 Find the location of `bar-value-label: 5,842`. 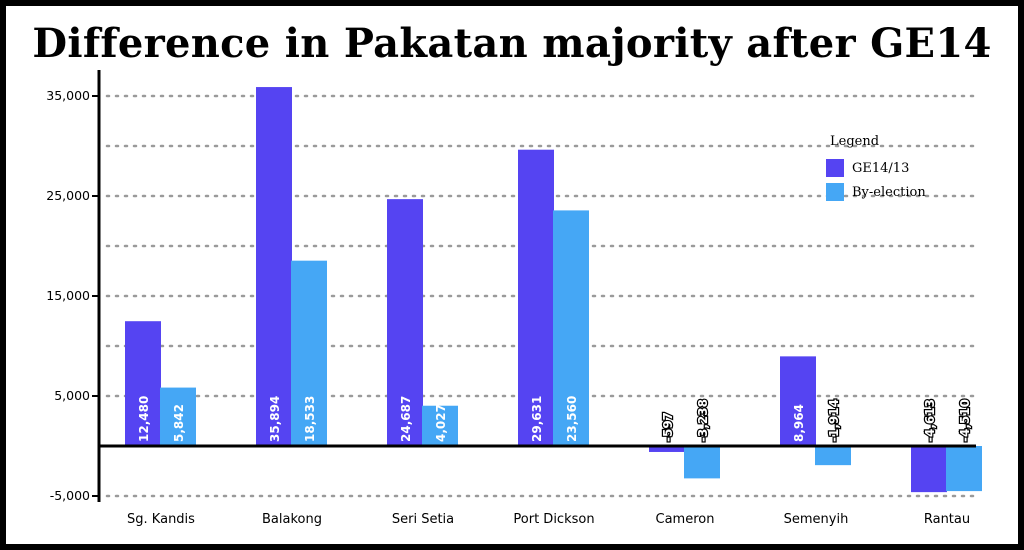

bar-value-label: 5,842 is located at coordinates (179, 423).